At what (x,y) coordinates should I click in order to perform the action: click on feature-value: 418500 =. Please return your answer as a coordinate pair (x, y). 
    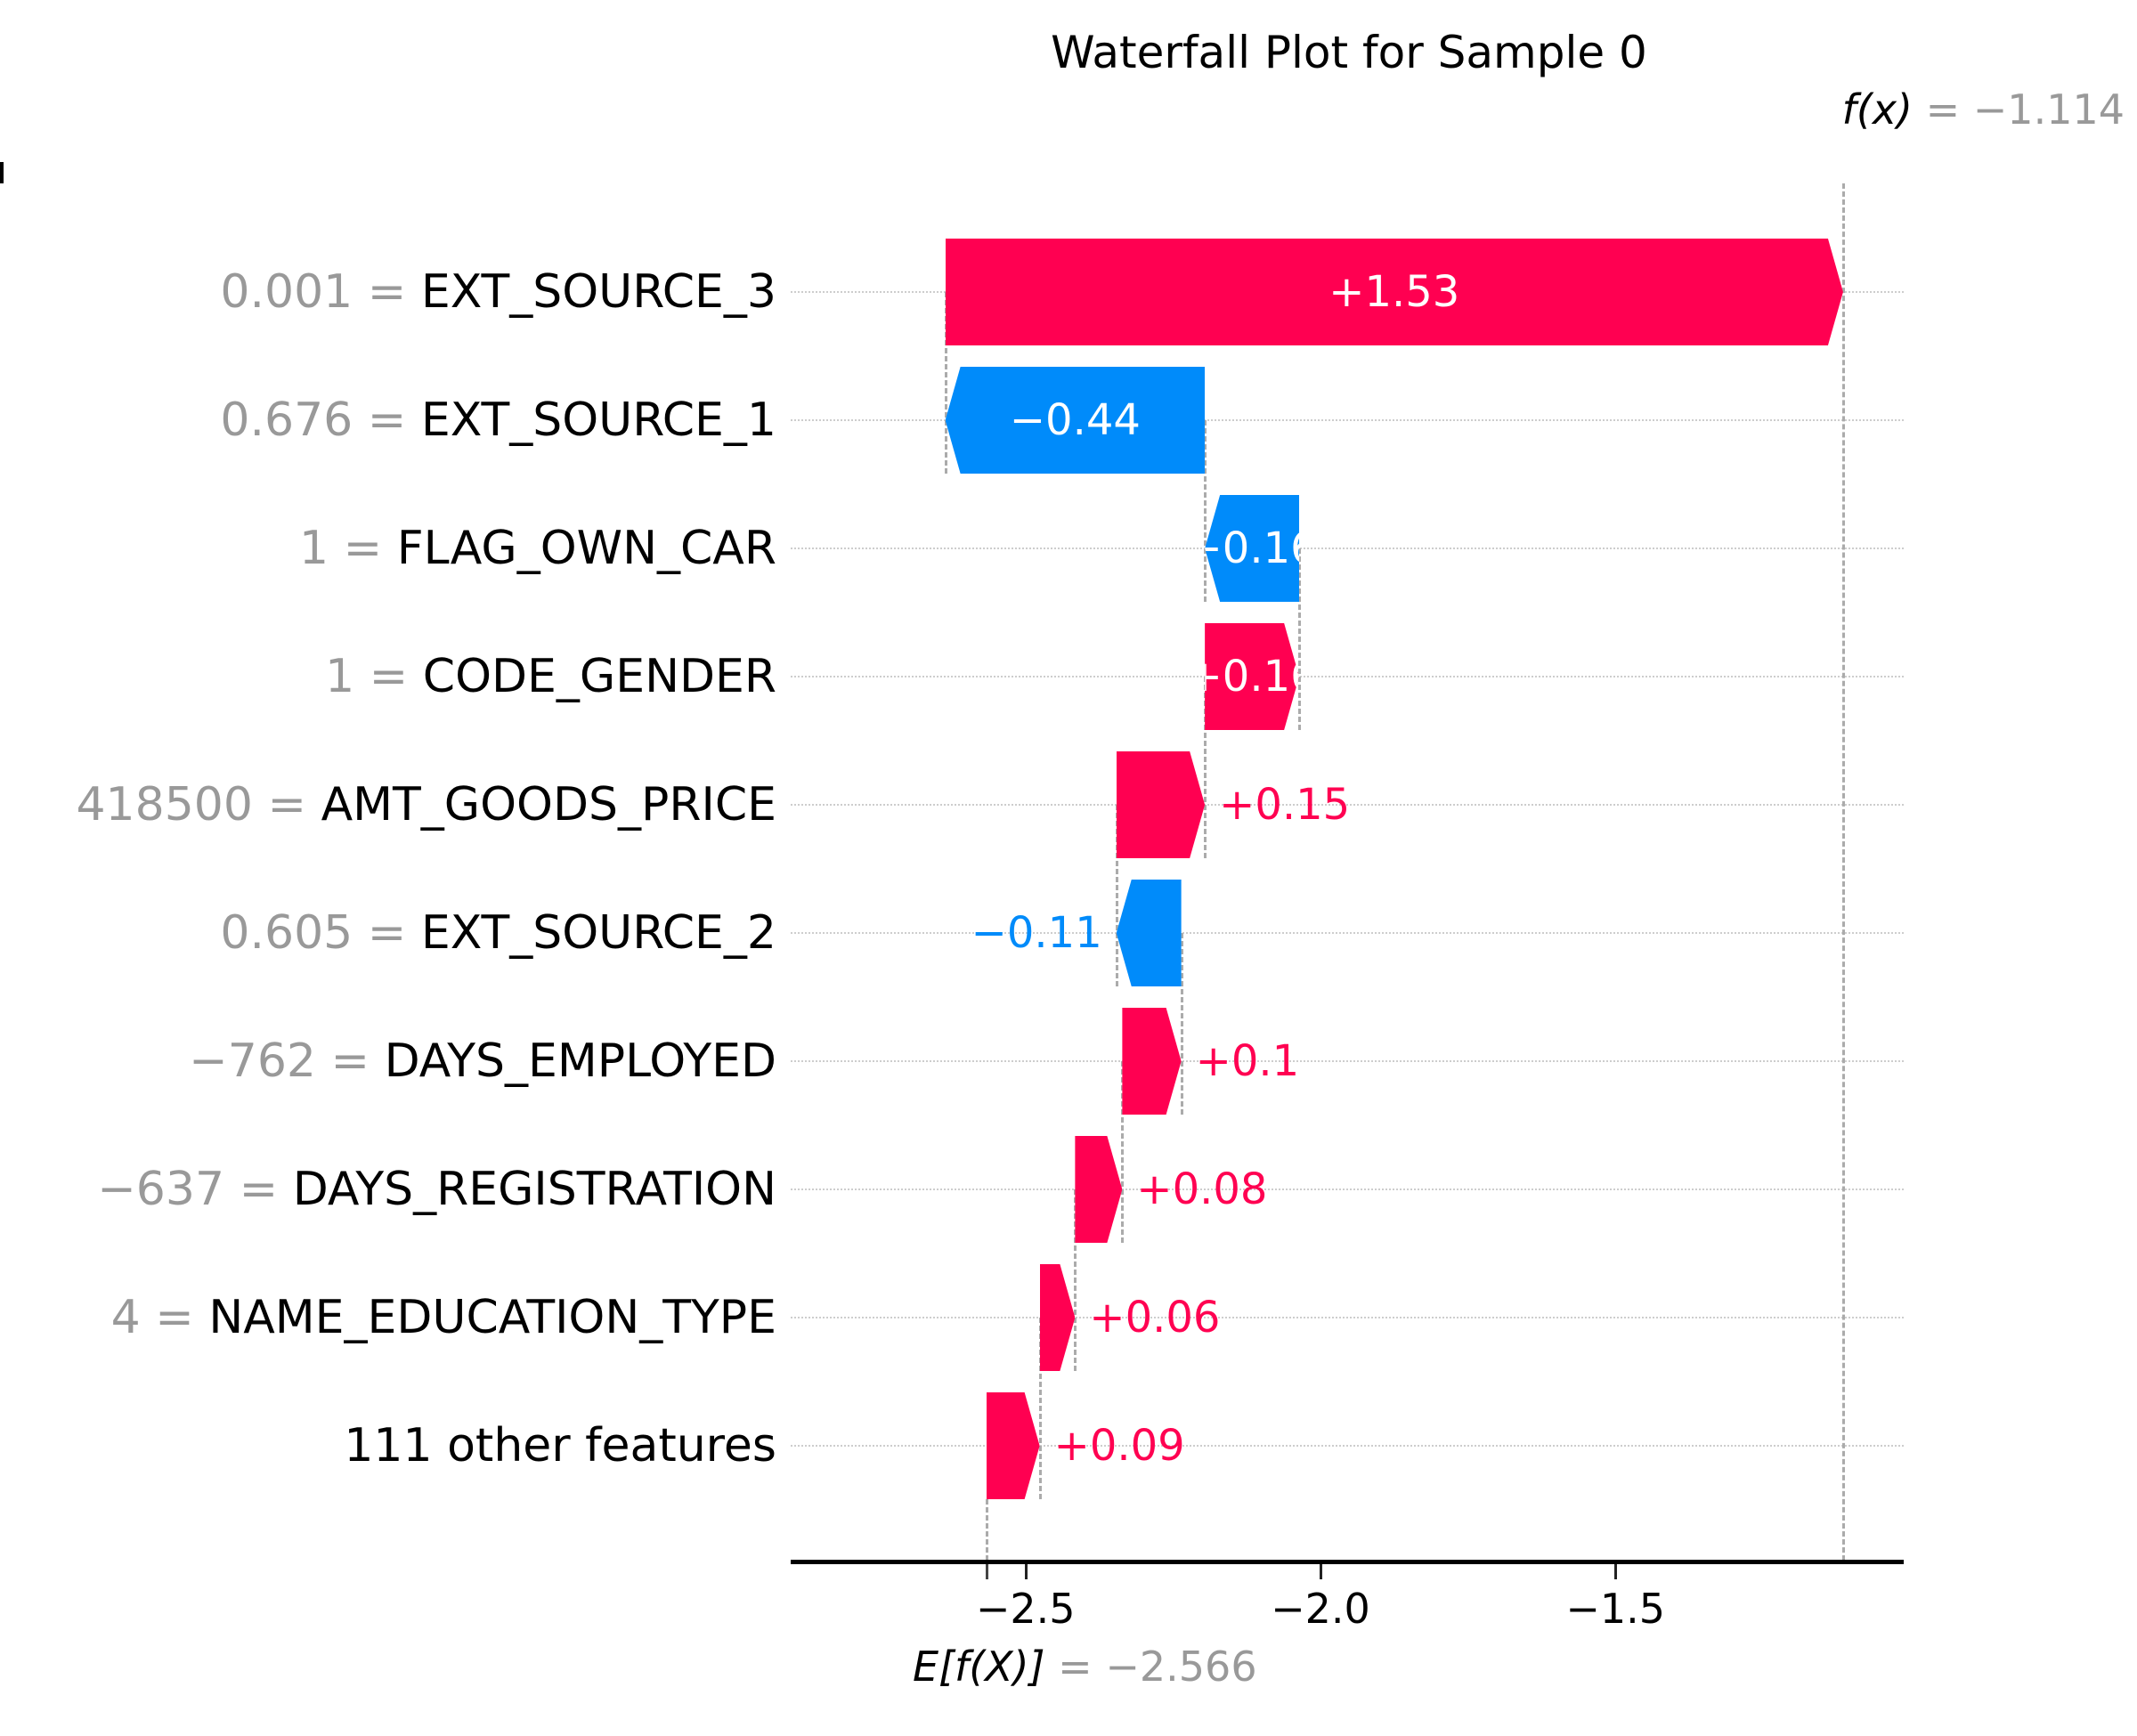
    Looking at the image, I should click on (198, 804).